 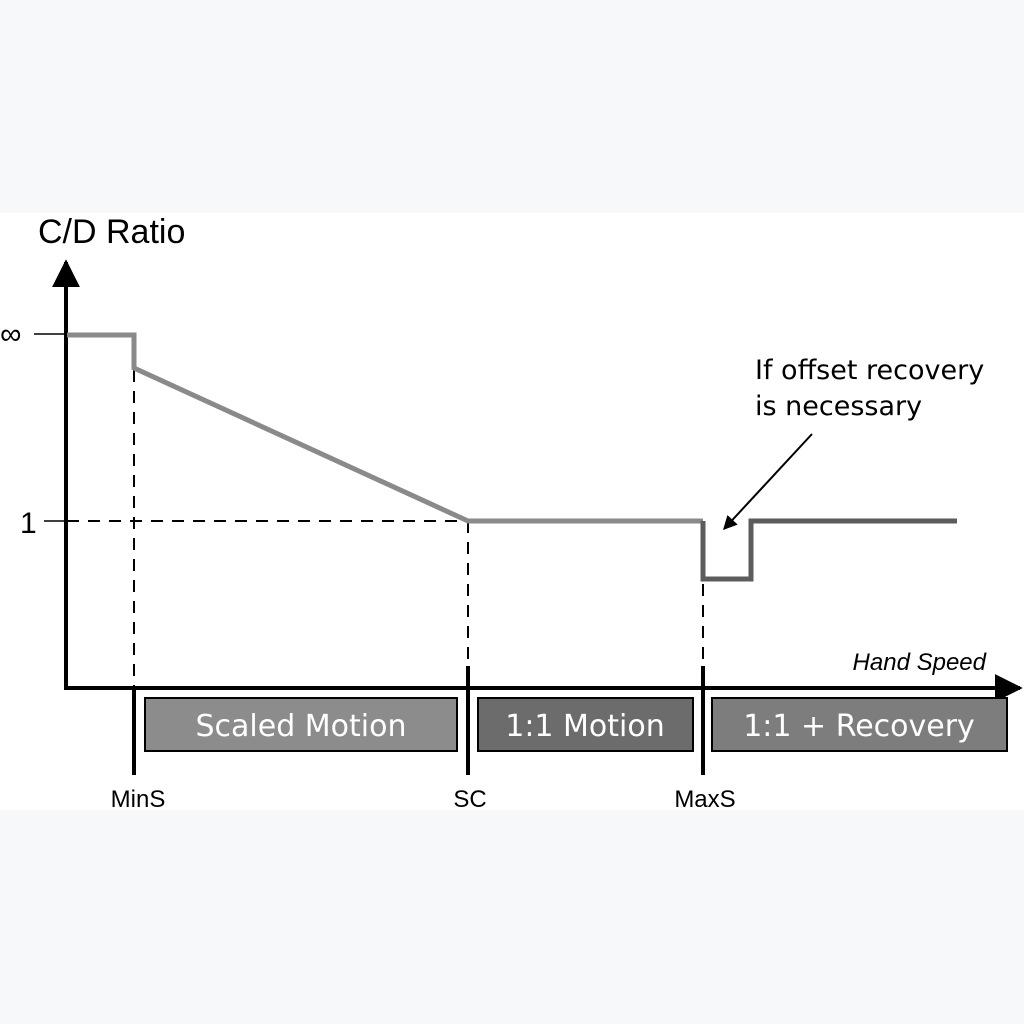 I want to click on y-tick-one: 1, so click(x=28, y=523).